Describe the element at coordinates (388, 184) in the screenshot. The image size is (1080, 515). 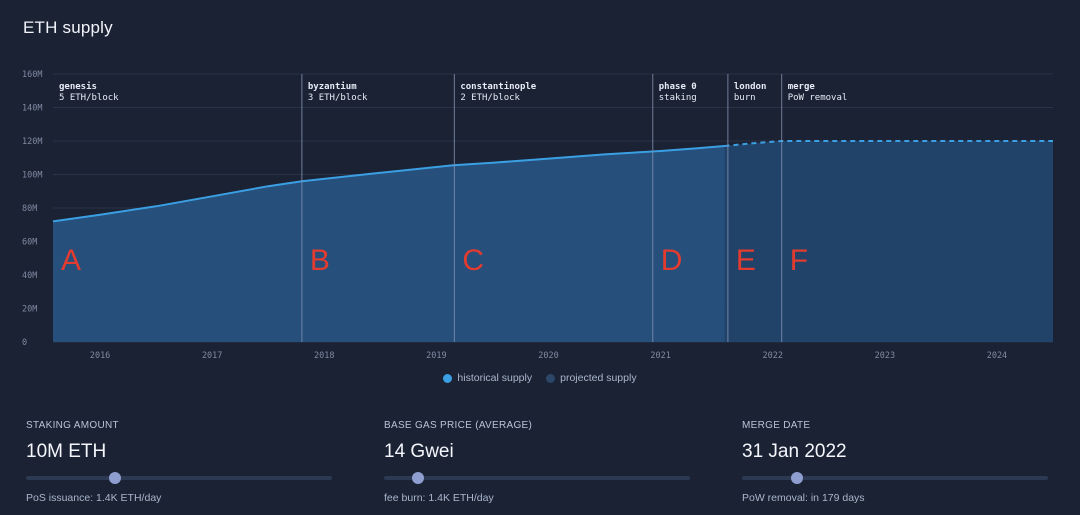
I see `historical-supply-line` at that location.